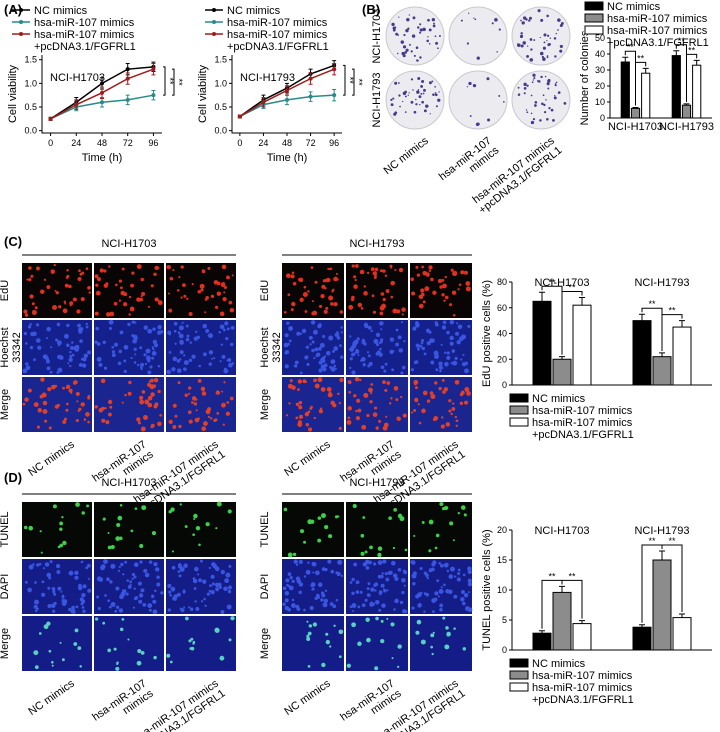 This screenshot has height=732, width=720. Describe the element at coordinates (101, 94) in the screenshot. I see `axis` at that location.